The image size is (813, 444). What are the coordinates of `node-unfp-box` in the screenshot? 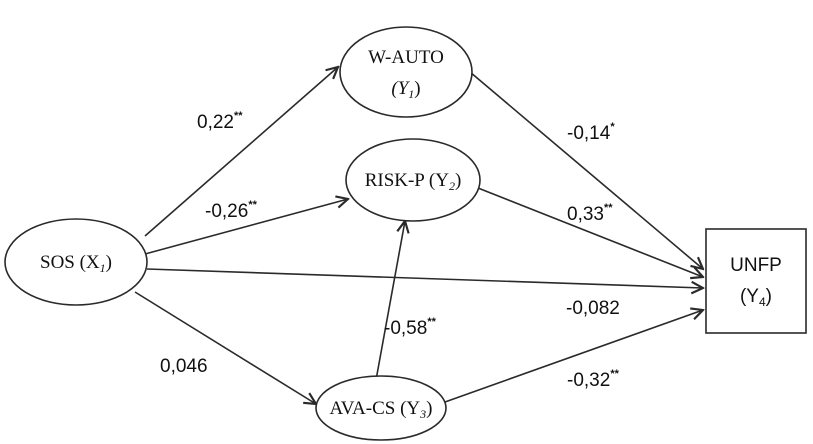 It's located at (756, 281).